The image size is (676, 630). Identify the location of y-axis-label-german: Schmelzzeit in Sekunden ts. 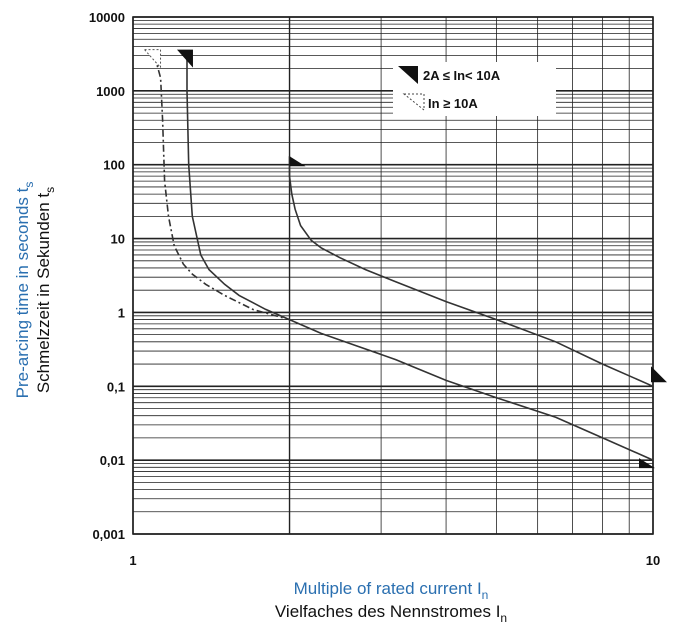
(45, 290).